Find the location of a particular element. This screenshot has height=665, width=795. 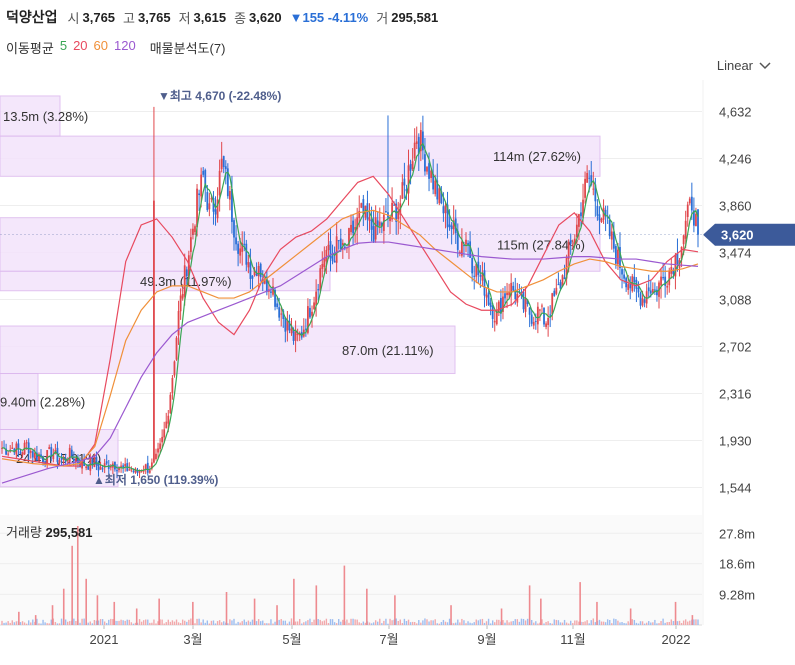

scale-selector: Linear is located at coordinates (744, 65).